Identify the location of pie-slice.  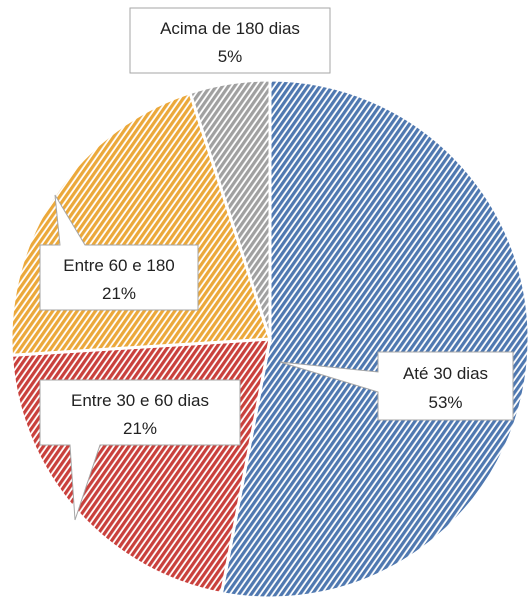
(230, 209).